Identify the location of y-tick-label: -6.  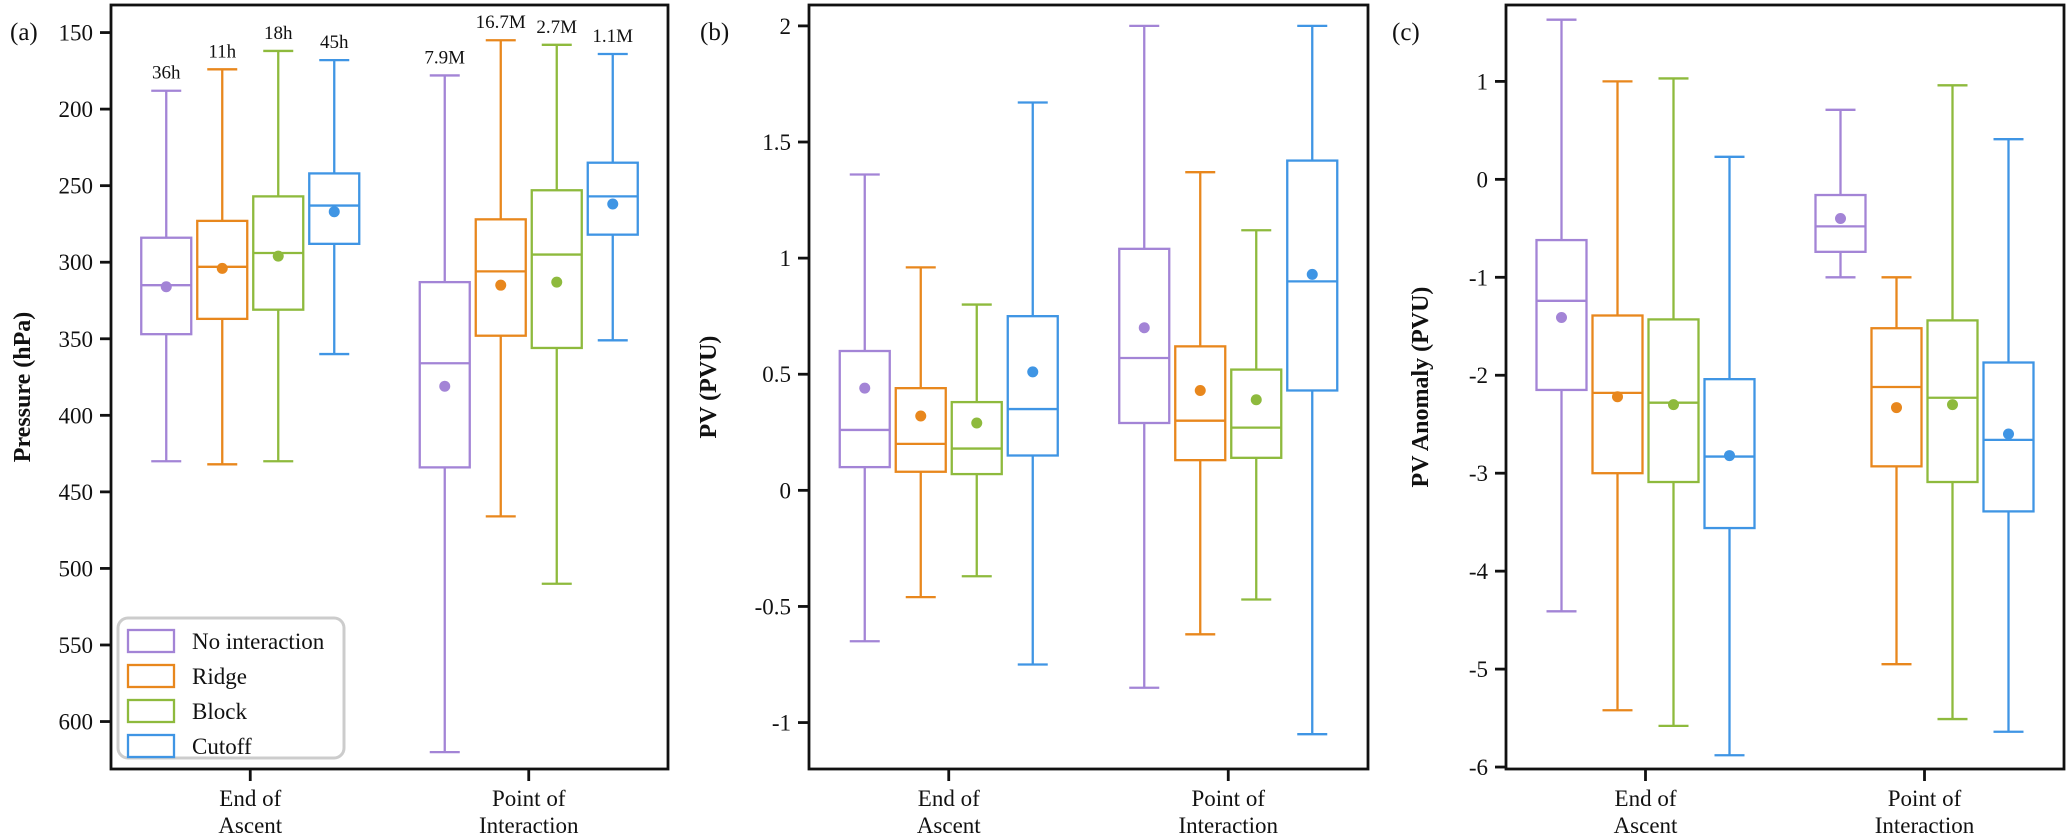
(1478, 767).